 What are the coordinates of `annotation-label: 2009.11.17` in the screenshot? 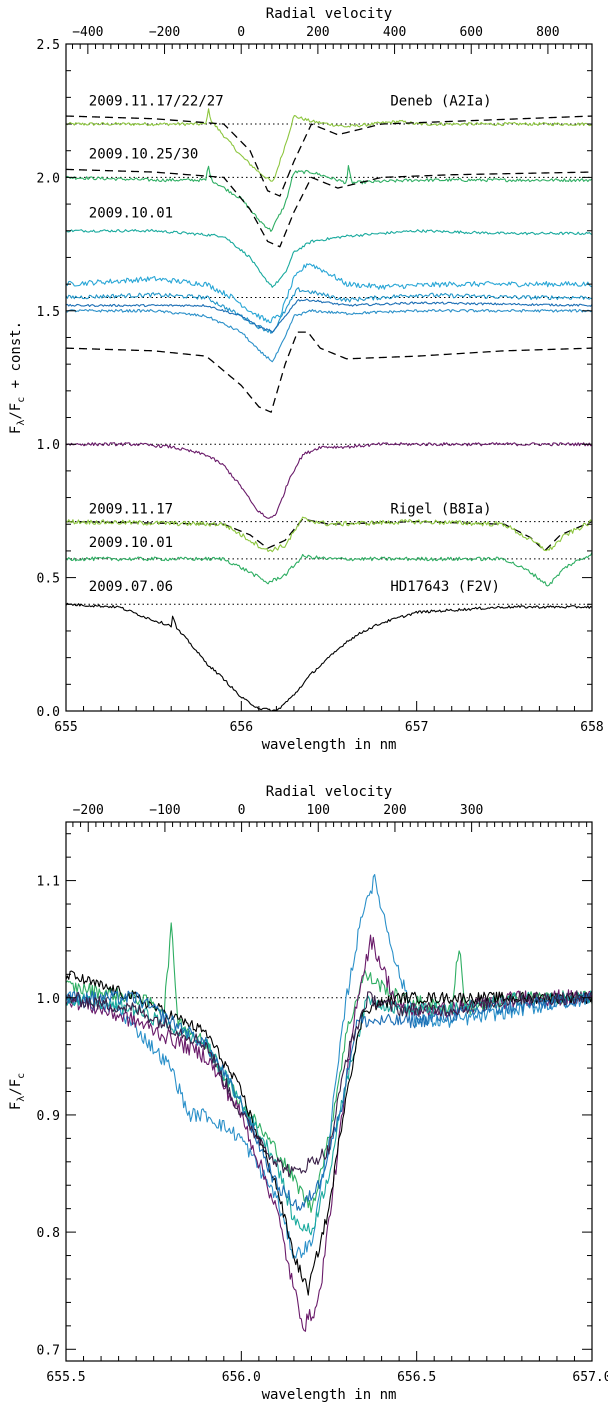 It's located at (131, 510).